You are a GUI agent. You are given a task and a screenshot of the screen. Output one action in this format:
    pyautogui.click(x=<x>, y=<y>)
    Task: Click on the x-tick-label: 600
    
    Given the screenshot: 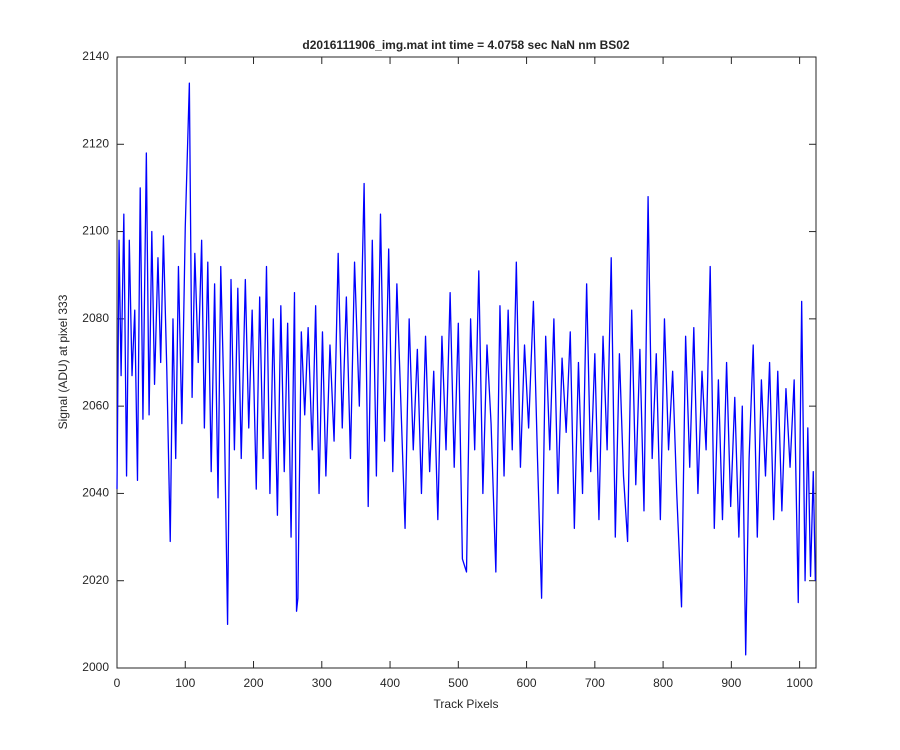 What is the action you would take?
    pyautogui.click(x=527, y=683)
    